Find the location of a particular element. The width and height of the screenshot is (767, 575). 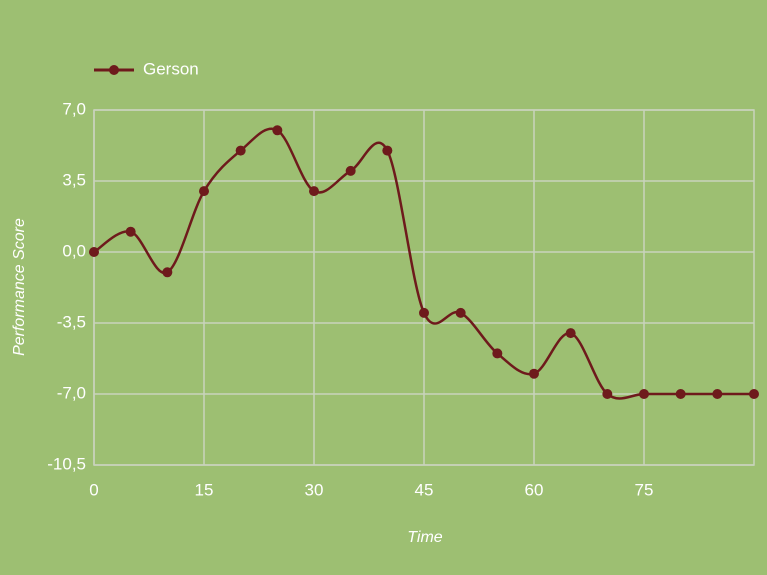

x-axis-title: Time is located at coordinates (425, 537).